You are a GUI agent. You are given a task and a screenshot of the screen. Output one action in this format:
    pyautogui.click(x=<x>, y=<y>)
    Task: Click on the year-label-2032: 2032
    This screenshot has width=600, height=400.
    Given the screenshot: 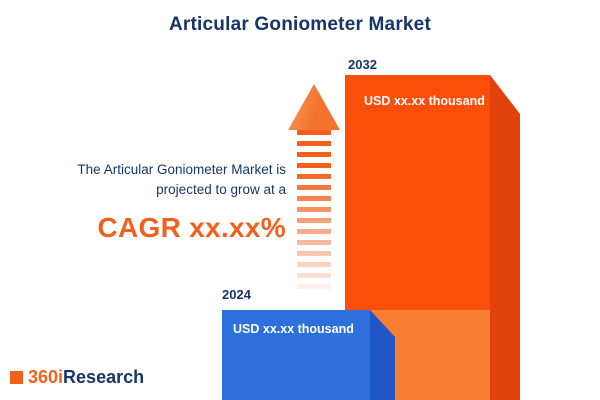 What is the action you would take?
    pyautogui.click(x=362, y=64)
    